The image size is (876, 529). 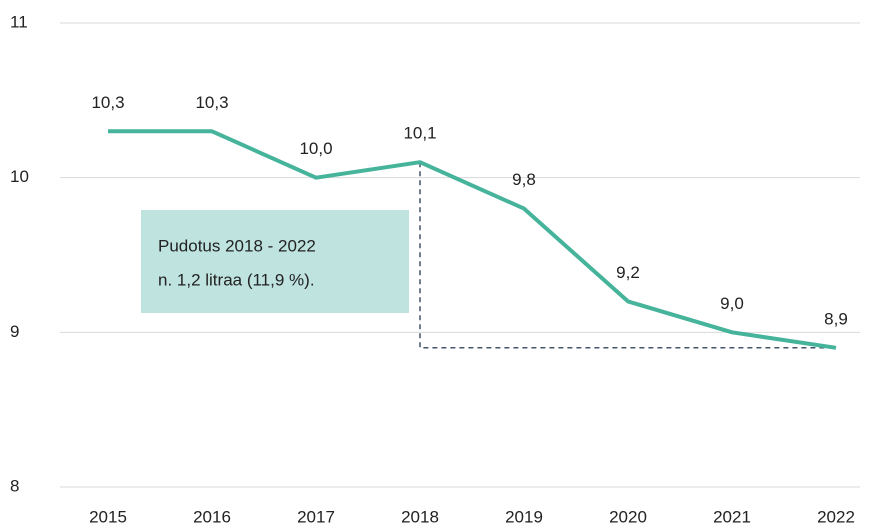 What do you see at coordinates (19, 176) in the screenshot?
I see `y-tick-label: 10` at bounding box center [19, 176].